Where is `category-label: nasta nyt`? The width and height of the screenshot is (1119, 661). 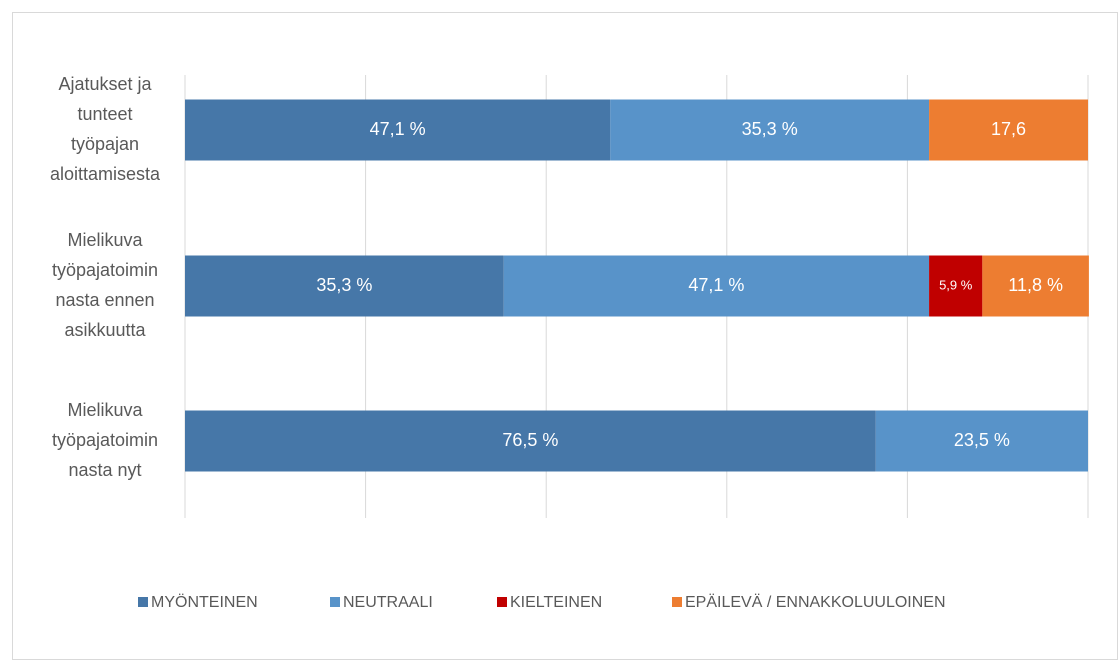
category-label: nasta nyt is located at coordinates (104, 470).